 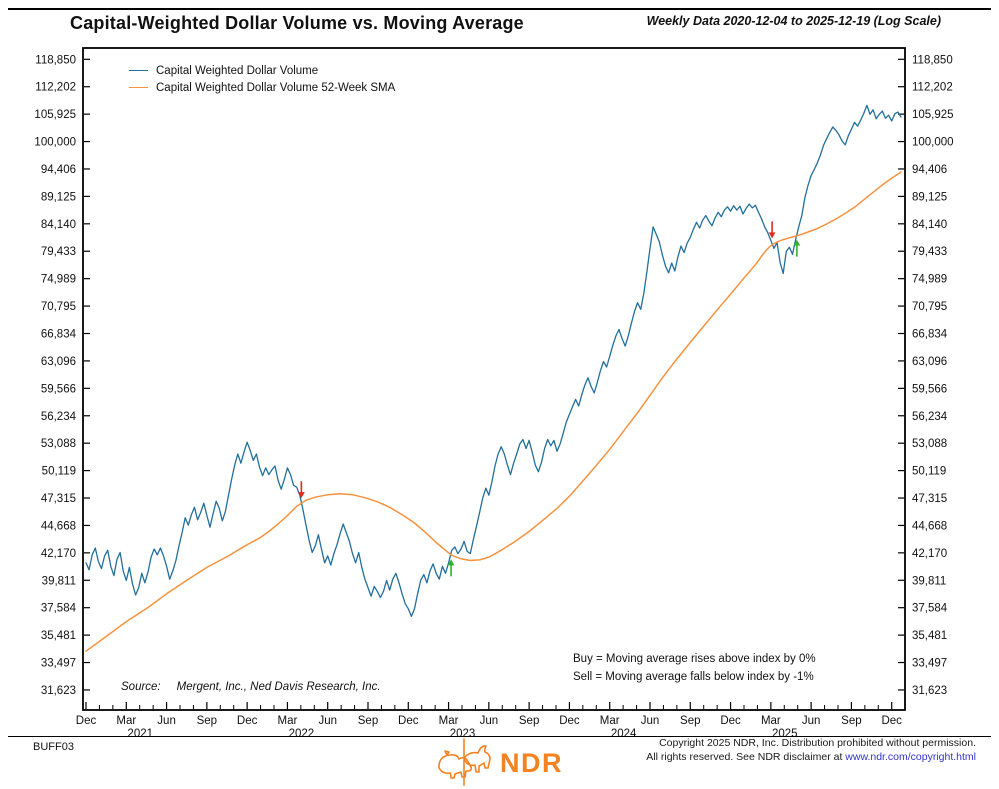 What do you see at coordinates (930, 609) in the screenshot?
I see `y-tick-label-right: 37,584` at bounding box center [930, 609].